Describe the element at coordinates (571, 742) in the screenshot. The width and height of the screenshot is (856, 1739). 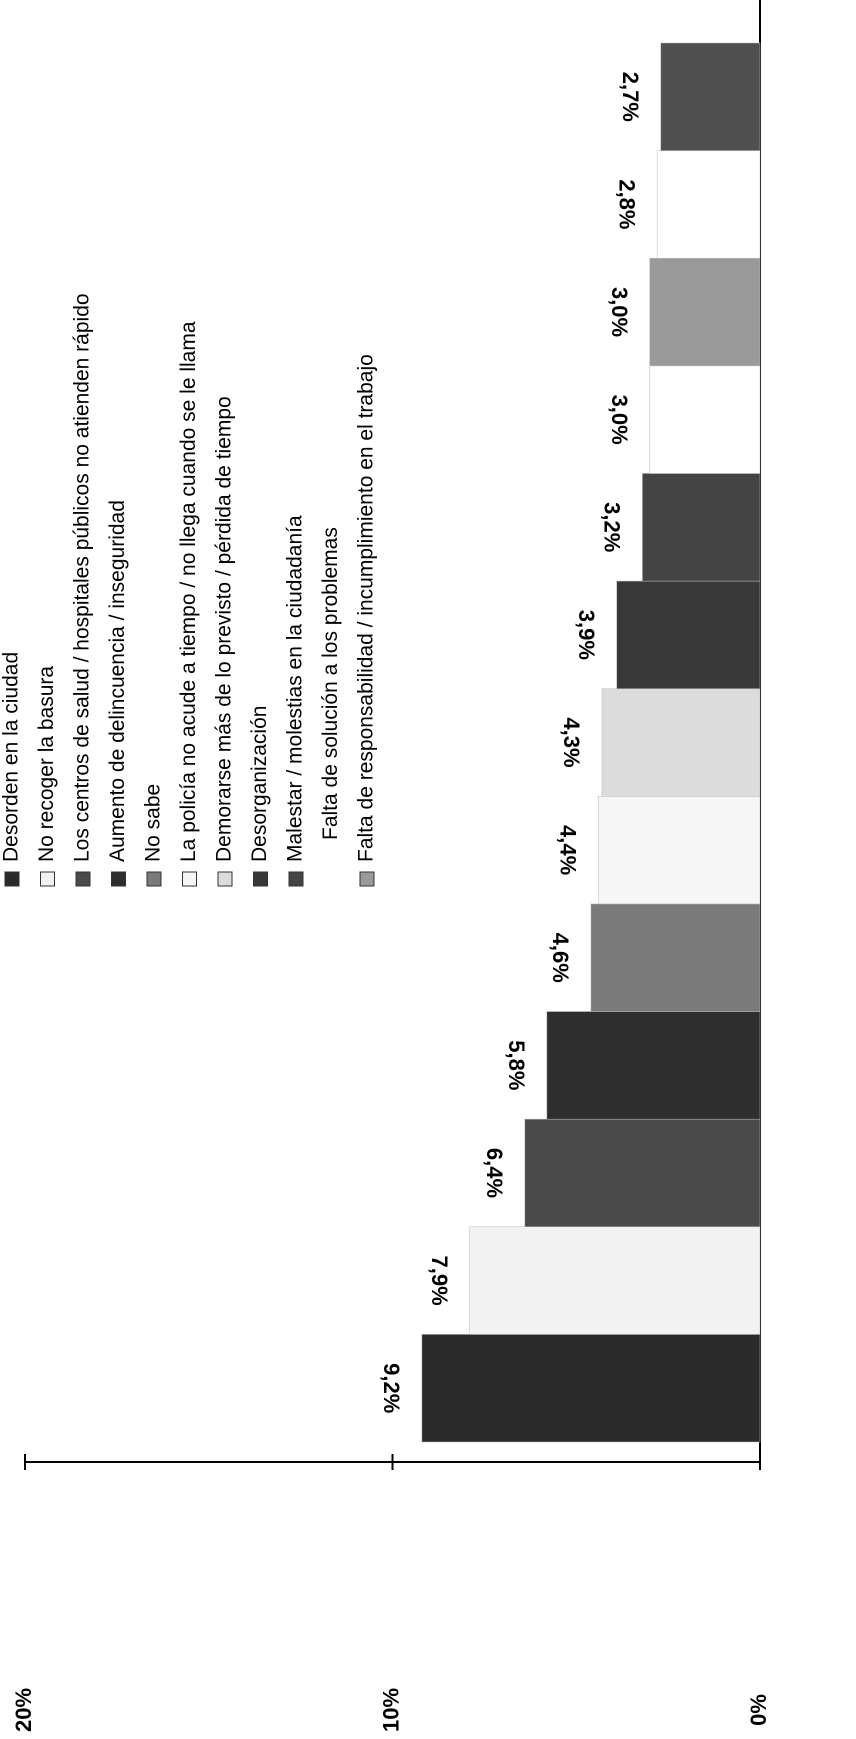
I see `value-label: 4,3%` at that location.